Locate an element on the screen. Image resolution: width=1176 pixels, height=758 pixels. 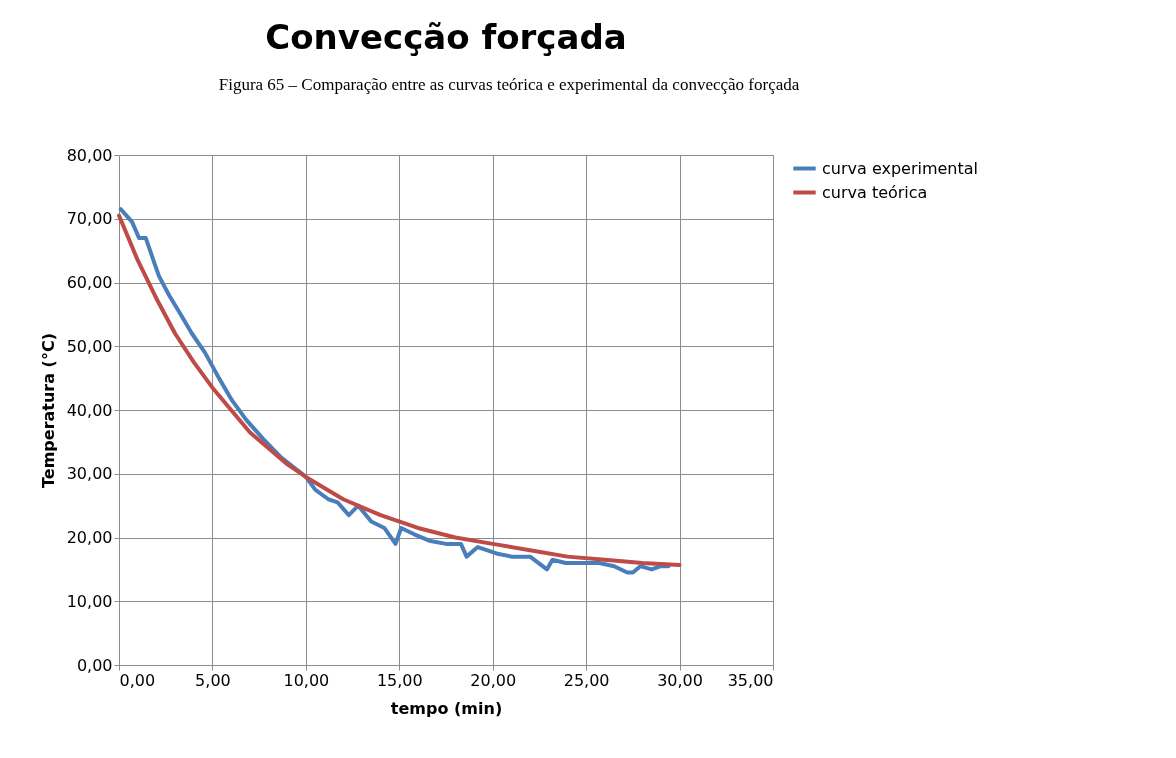
chart-title: Convecção forçada is located at coordinates (446, 37).